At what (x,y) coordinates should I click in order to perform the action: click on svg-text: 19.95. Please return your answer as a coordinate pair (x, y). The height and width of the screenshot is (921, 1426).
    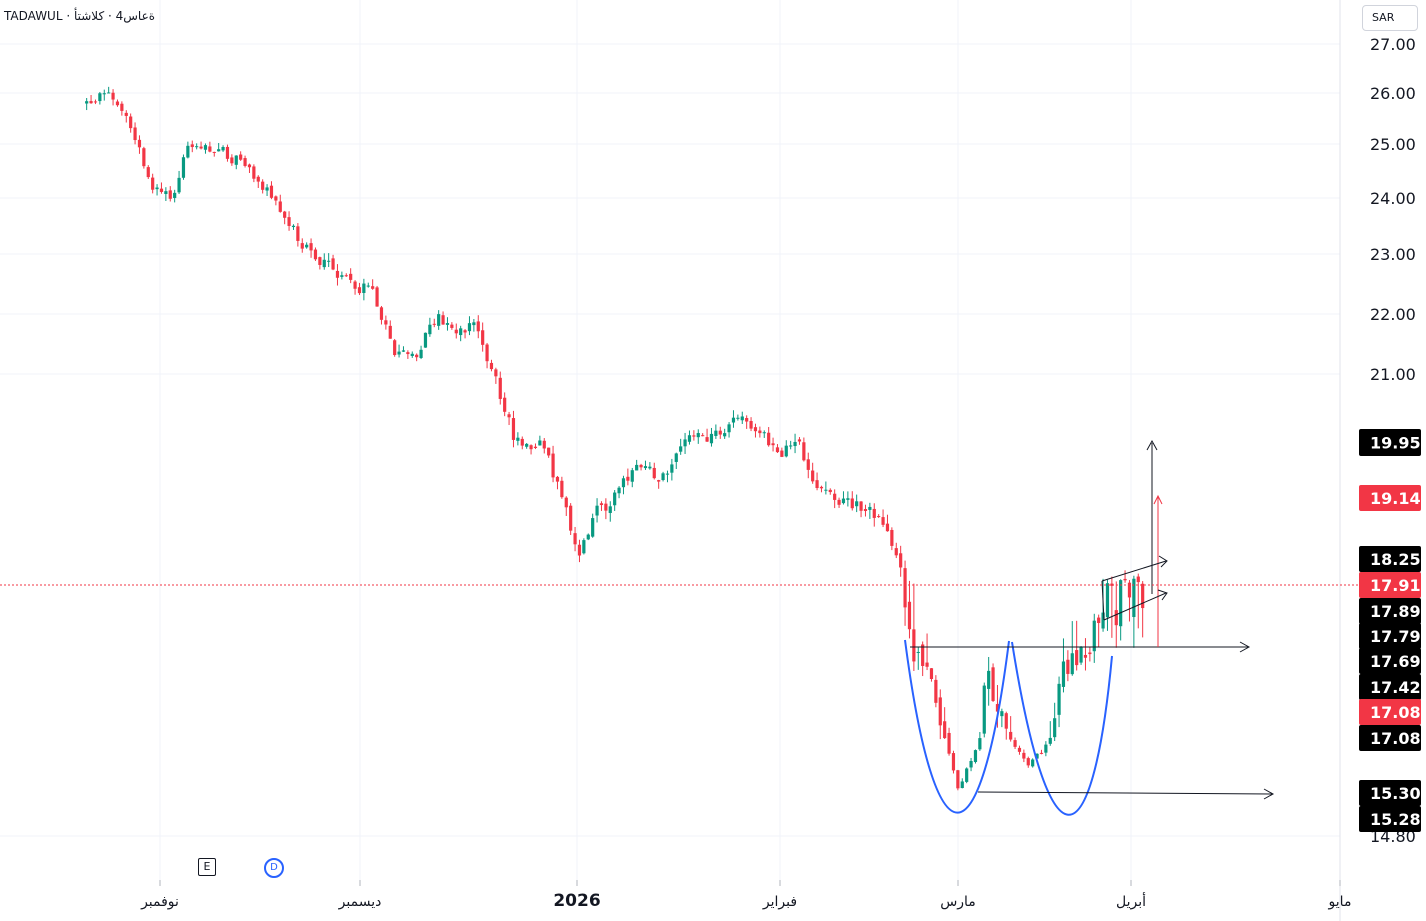
    Looking at the image, I should click on (1395, 443).